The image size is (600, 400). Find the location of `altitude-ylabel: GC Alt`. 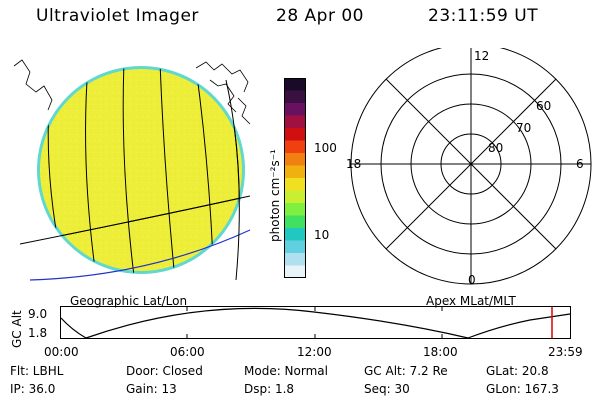

altitude-ylabel: GC Alt is located at coordinates (17, 329).